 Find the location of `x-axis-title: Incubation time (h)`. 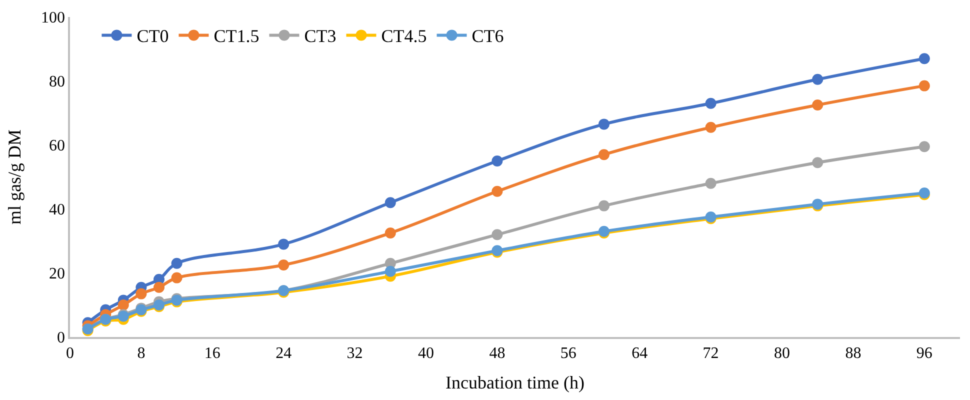

x-axis-title: Incubation time (h) is located at coordinates (515, 382).